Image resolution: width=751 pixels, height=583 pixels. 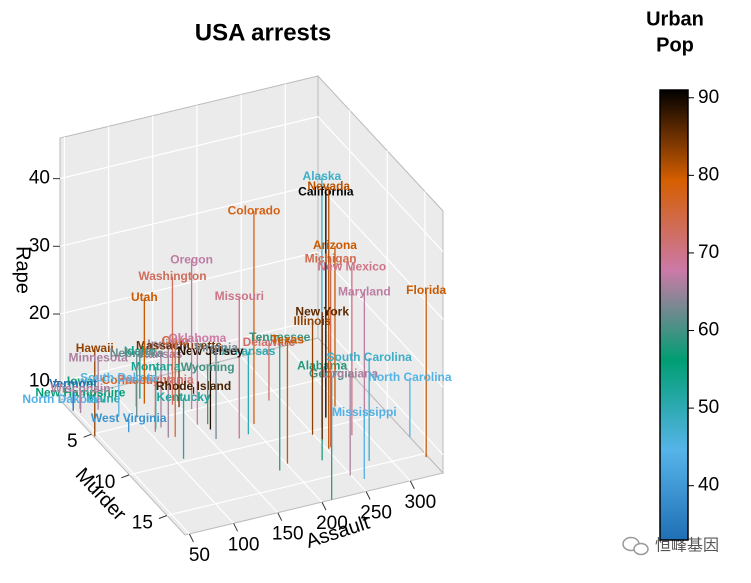 I want to click on point-label: New Jersey, so click(x=210, y=351).